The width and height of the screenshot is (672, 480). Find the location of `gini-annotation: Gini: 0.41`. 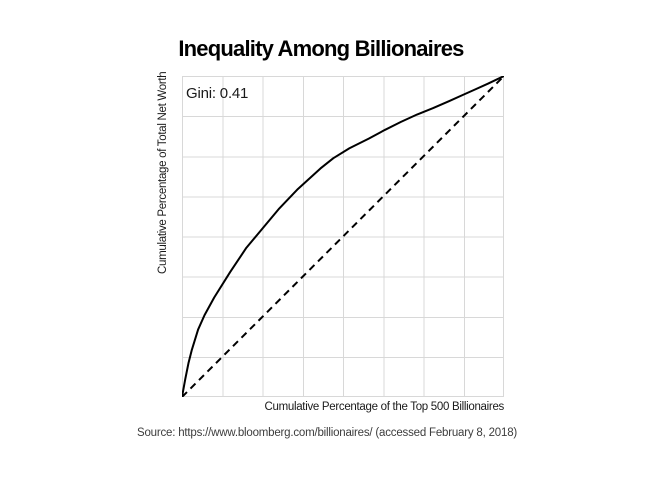

gini-annotation: Gini: 0.41 is located at coordinates (217, 93).